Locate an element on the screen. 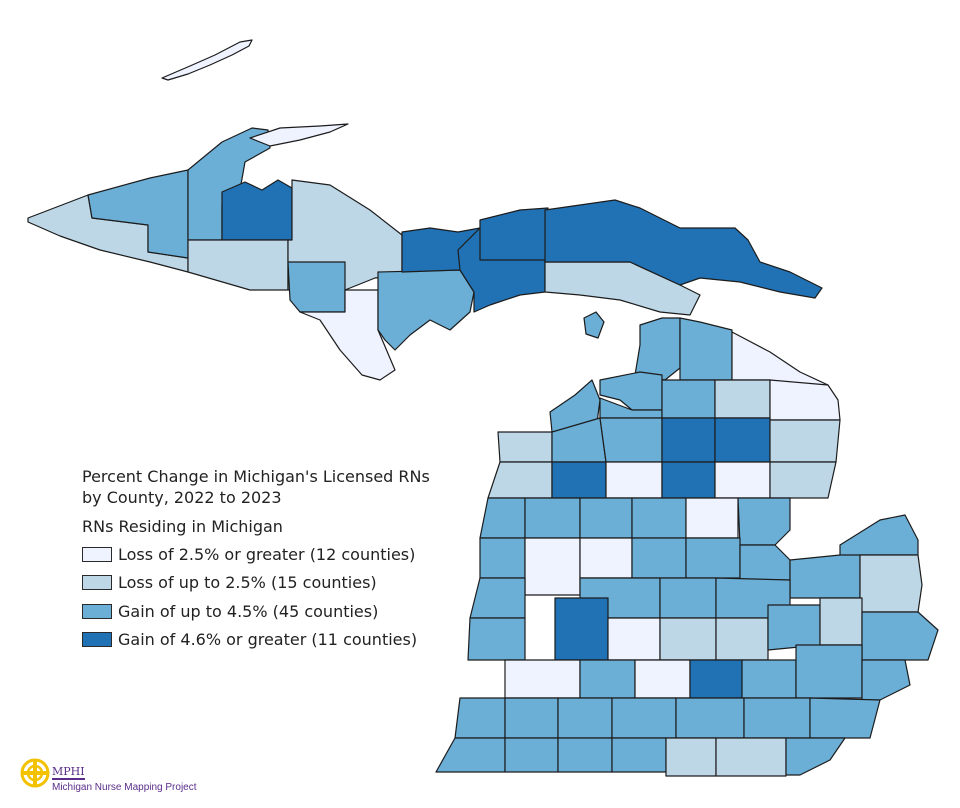 The height and width of the screenshot is (808, 960). county-emmet is located at coordinates (657, 349).